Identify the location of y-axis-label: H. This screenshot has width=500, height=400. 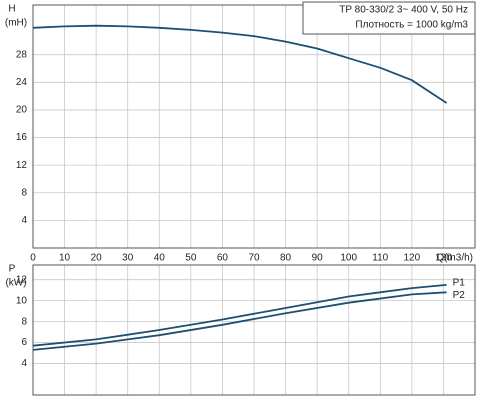
(11, 9).